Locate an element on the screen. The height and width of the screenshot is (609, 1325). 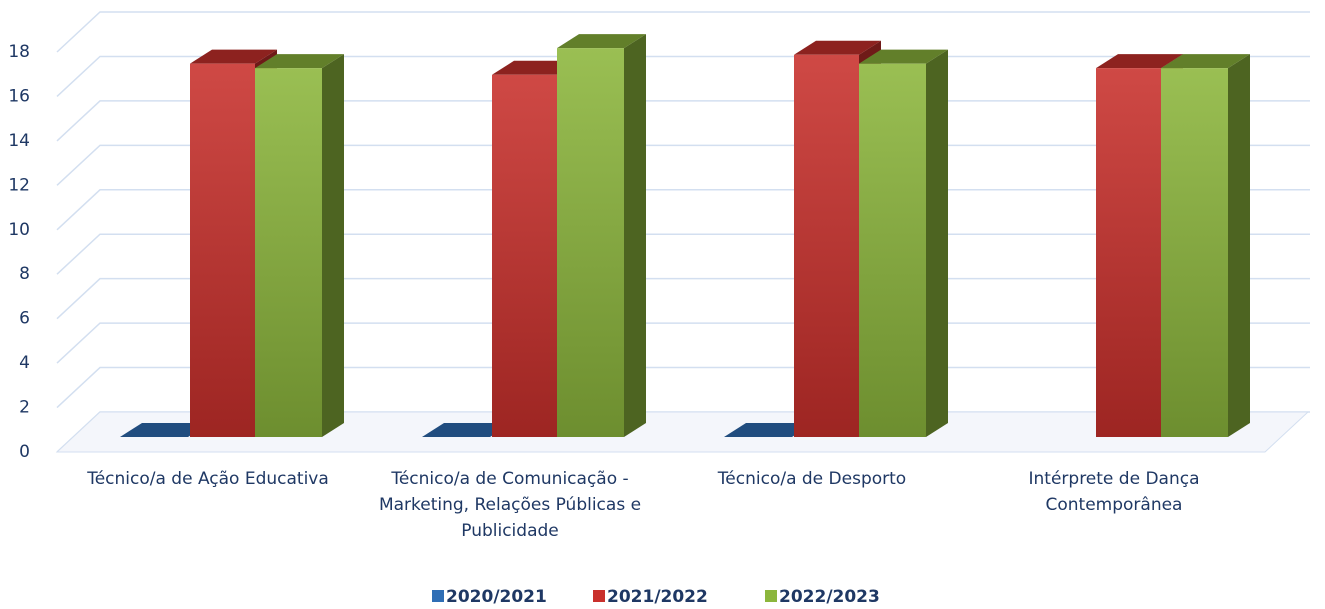
y-tick-label: 14 is located at coordinates (19, 141).